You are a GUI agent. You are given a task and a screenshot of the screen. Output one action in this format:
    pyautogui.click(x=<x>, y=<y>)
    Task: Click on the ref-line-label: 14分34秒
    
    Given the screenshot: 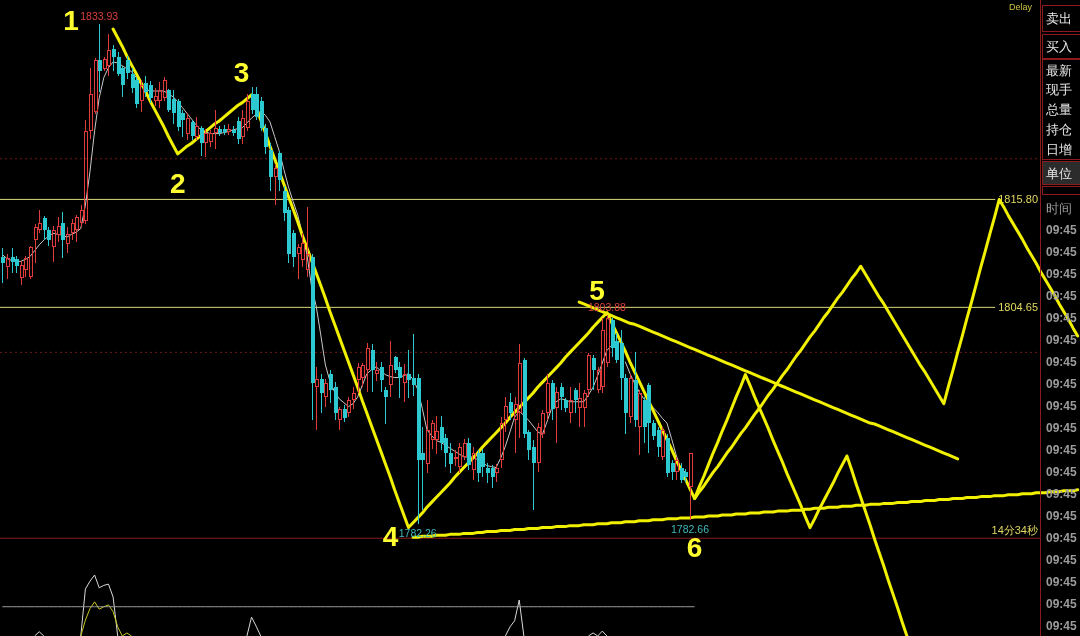 What is the action you would take?
    pyautogui.click(x=1014, y=530)
    